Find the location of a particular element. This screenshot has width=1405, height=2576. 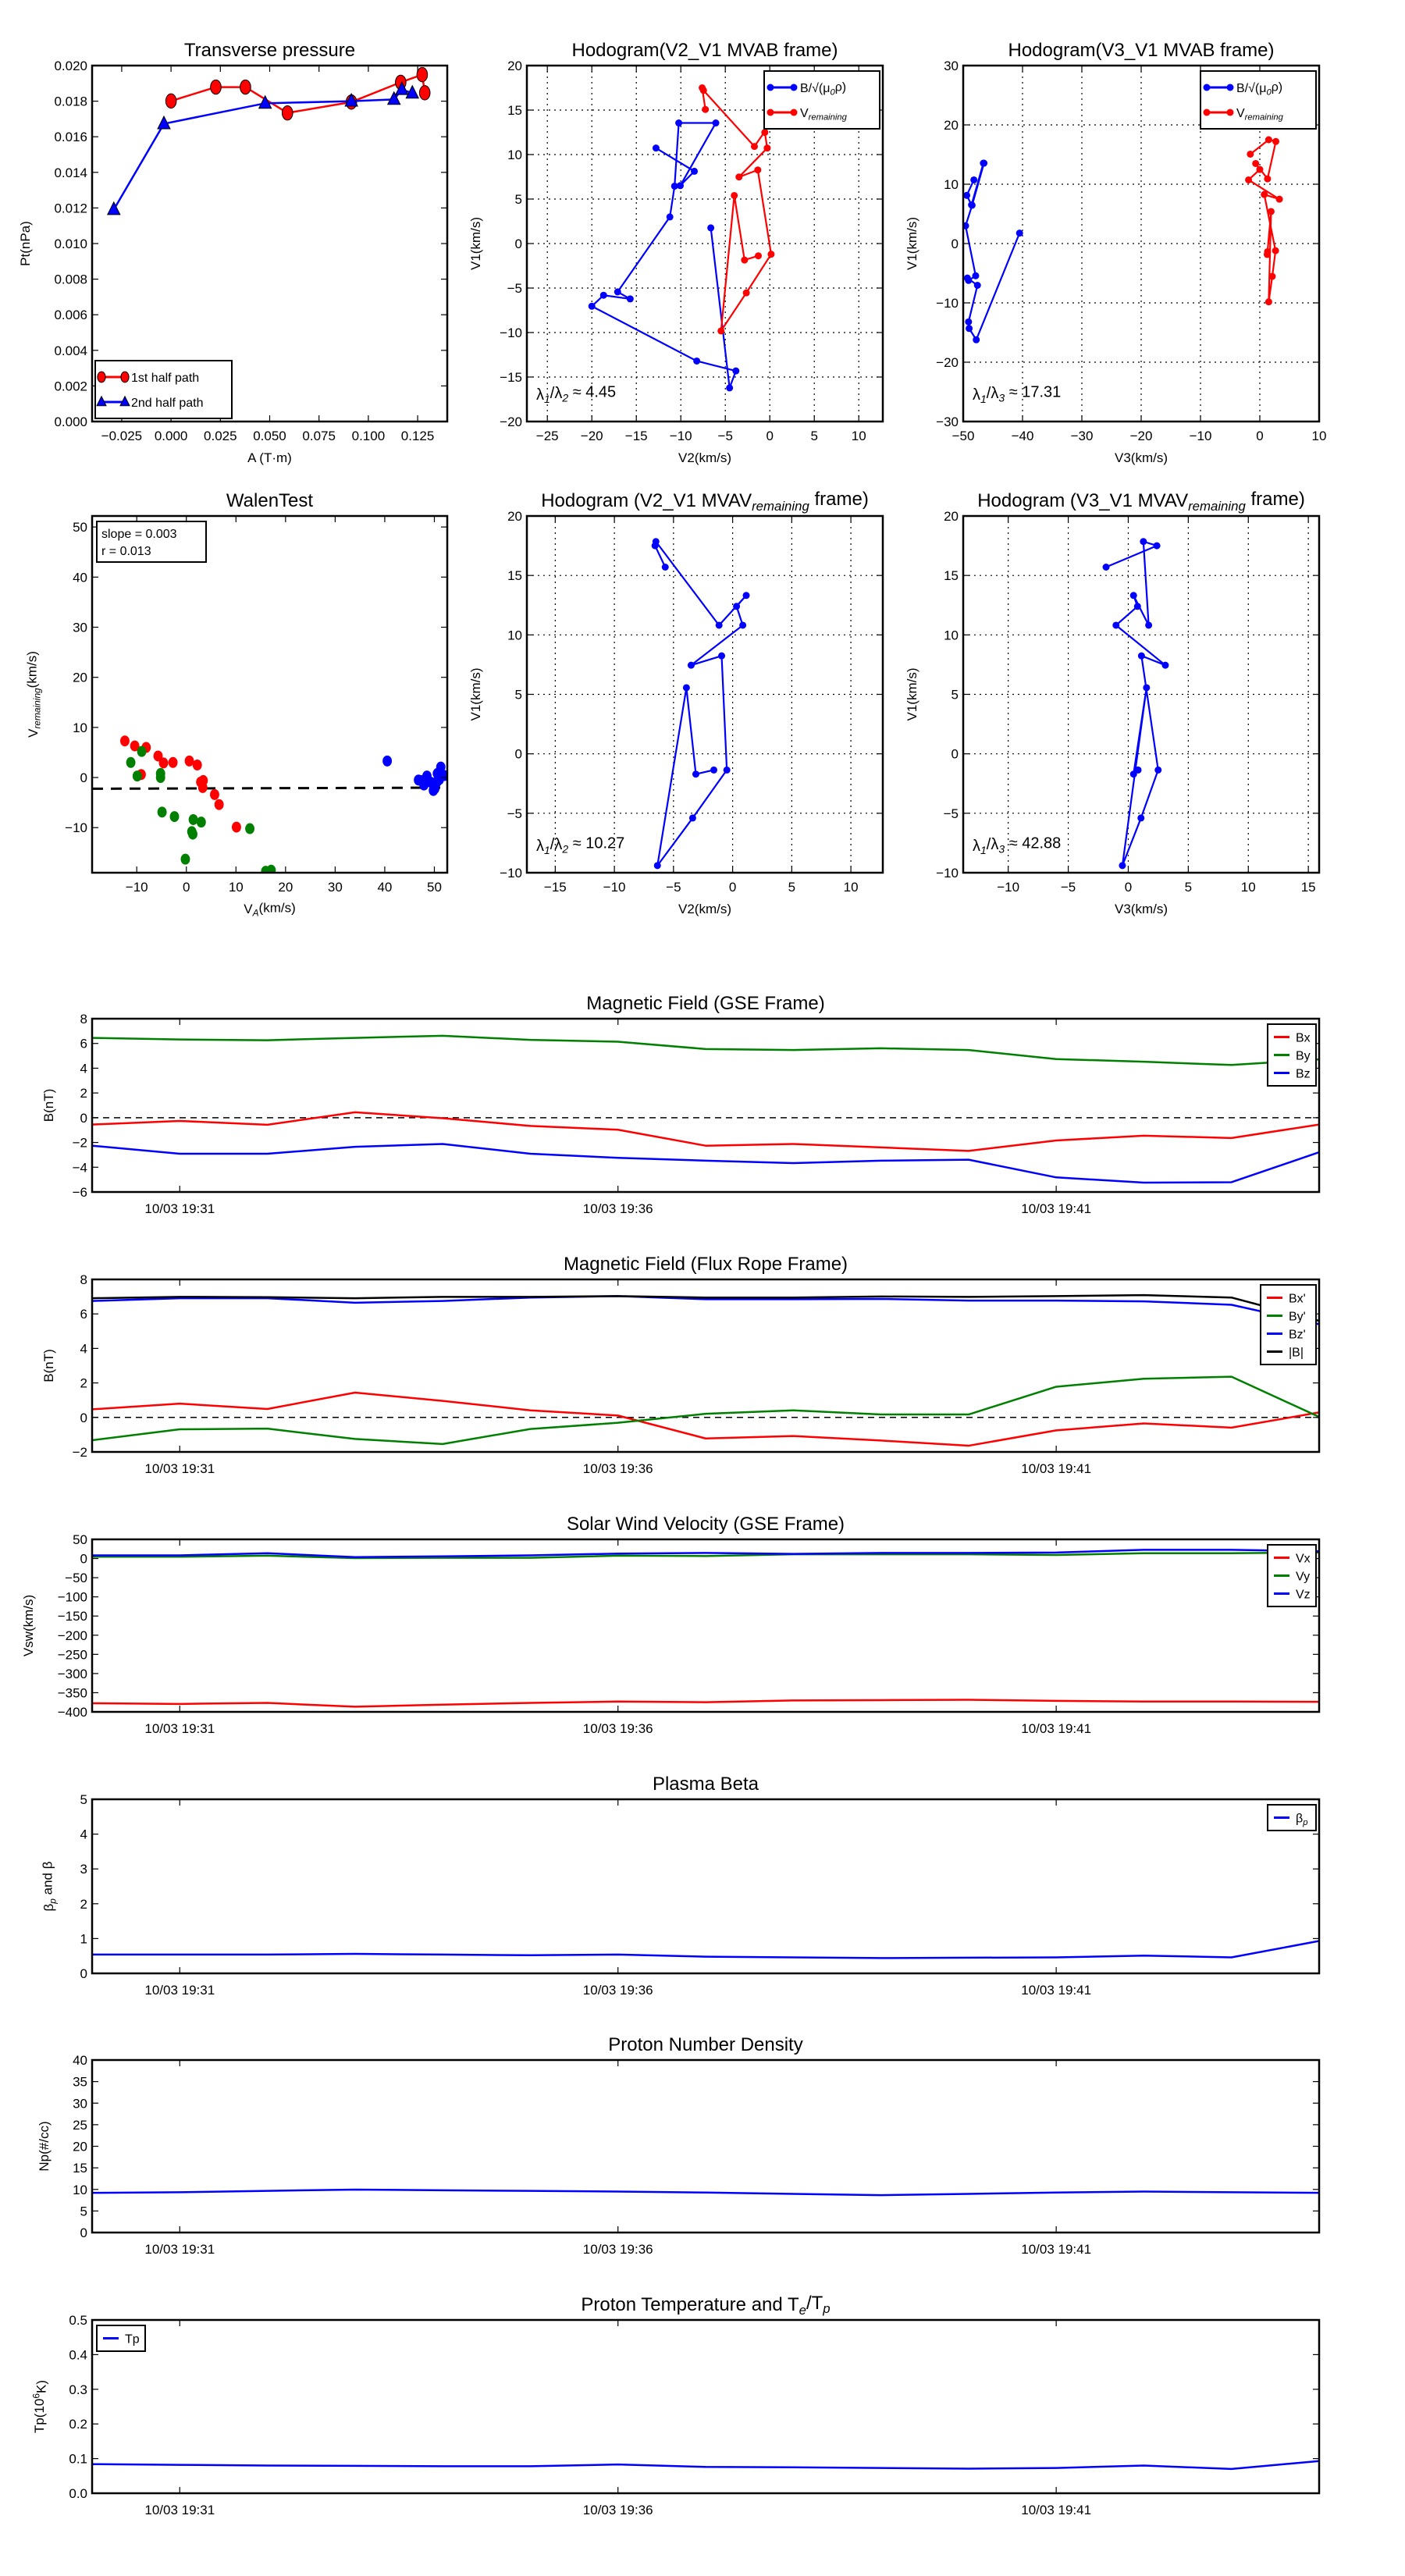

legend-entry: Bz is located at coordinates (1292, 1074).